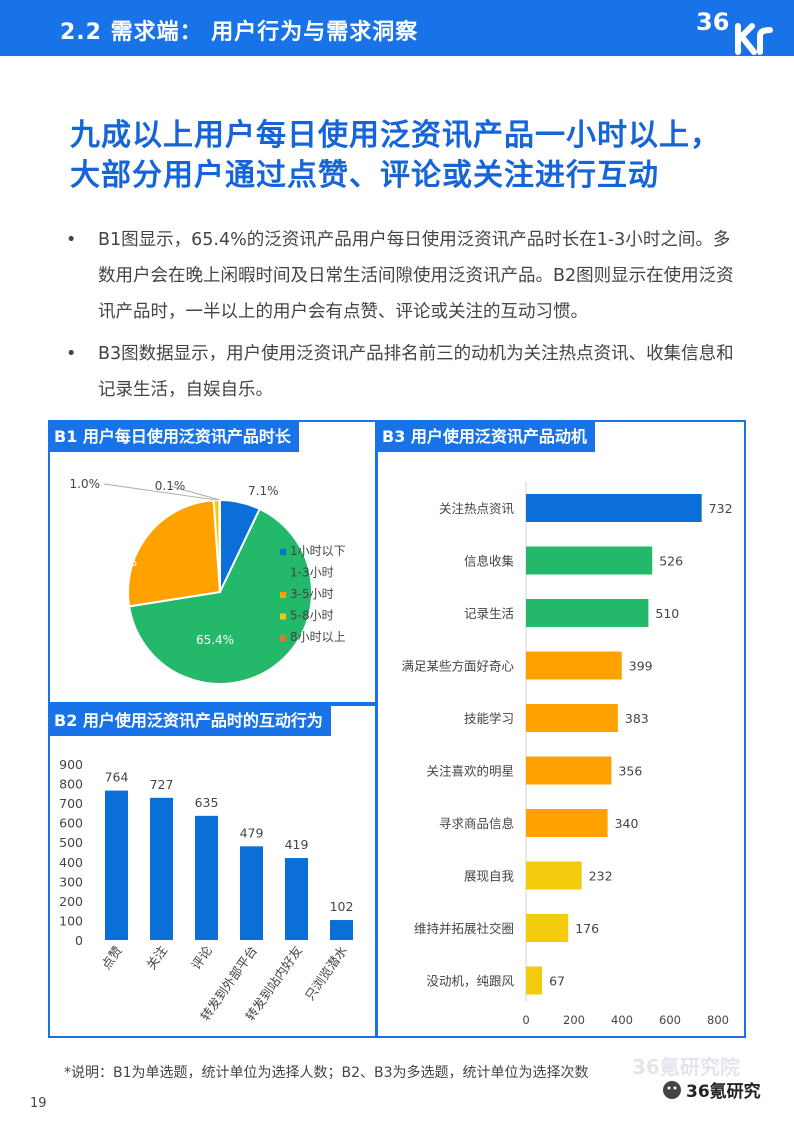 This screenshot has width=794, height=1123. I want to click on bar-value-label: 356, so click(630, 771).